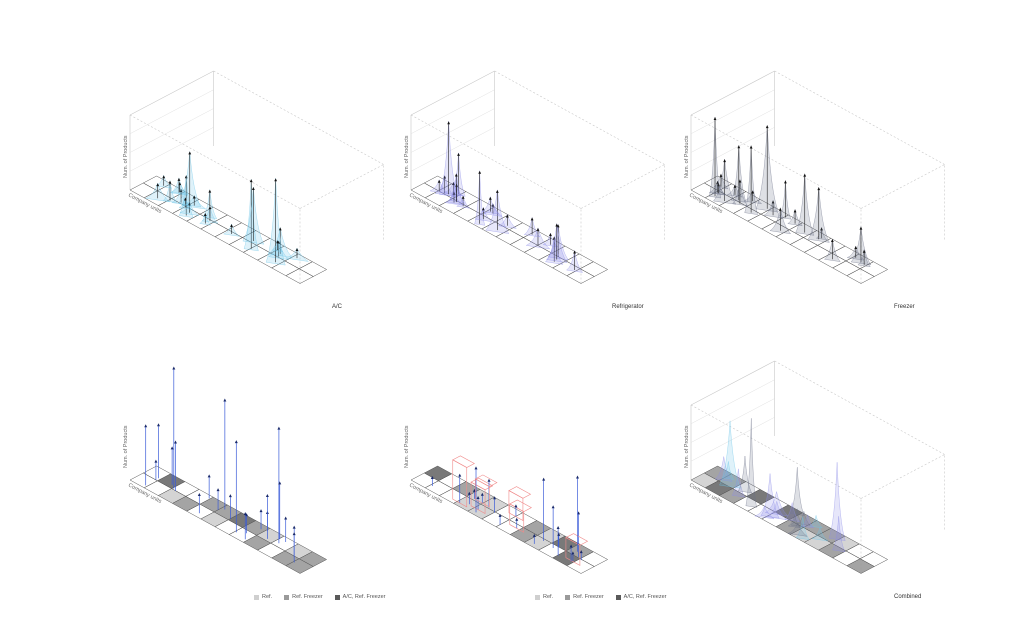 This screenshot has height=635, width=1024. I want to click on legend-item-ref-freezer: Ref. Freezer, so click(584, 597).